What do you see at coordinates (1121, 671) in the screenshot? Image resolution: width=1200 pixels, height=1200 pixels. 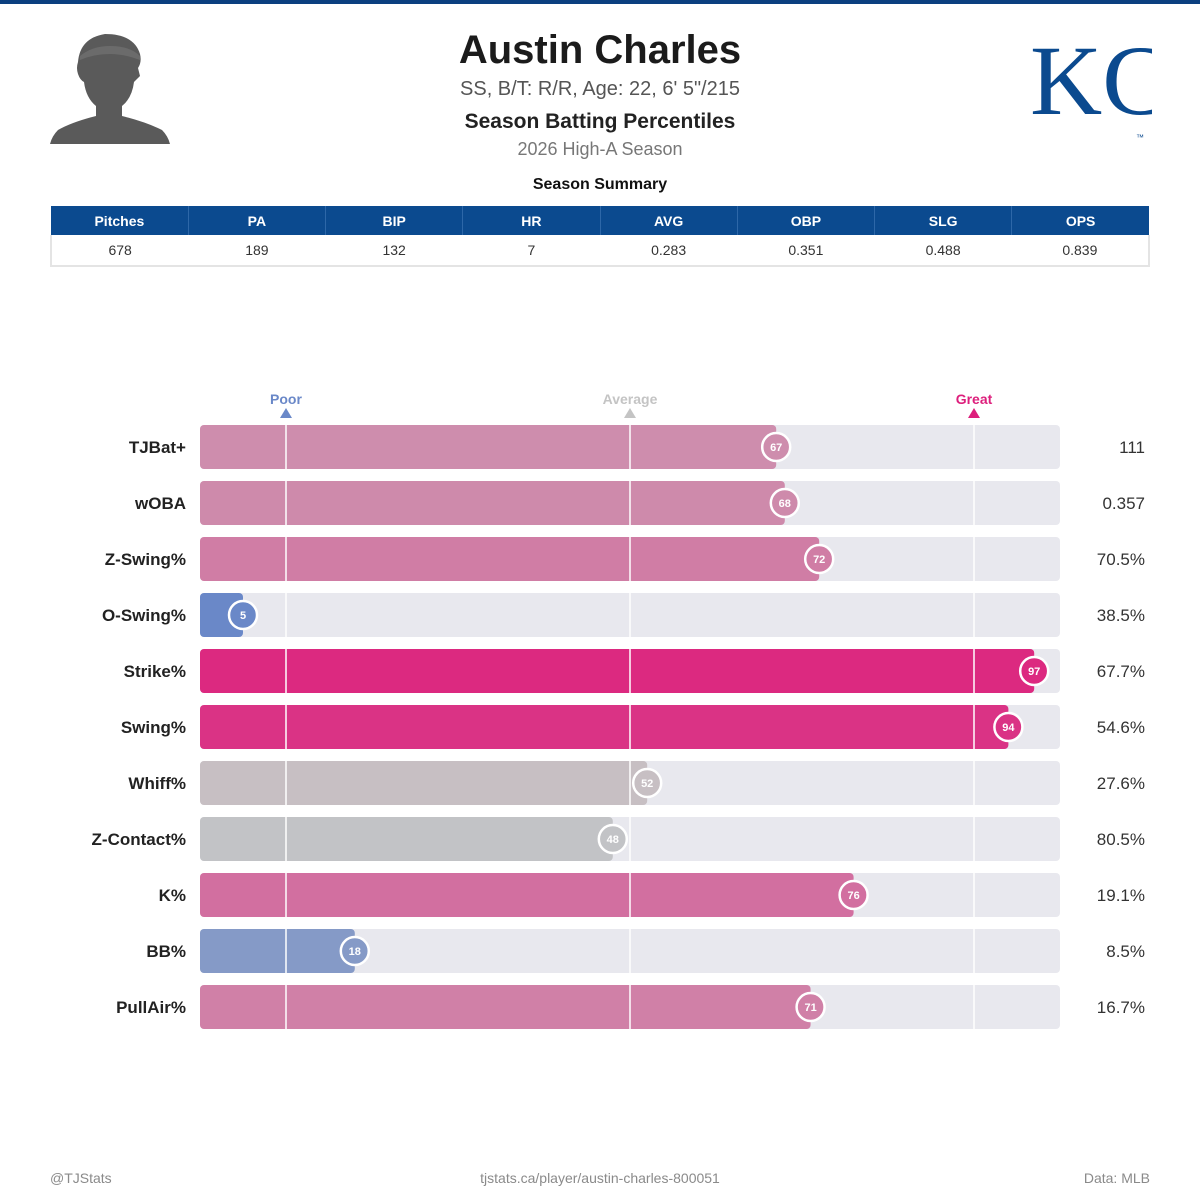 I see `stat-value: 67.7%` at bounding box center [1121, 671].